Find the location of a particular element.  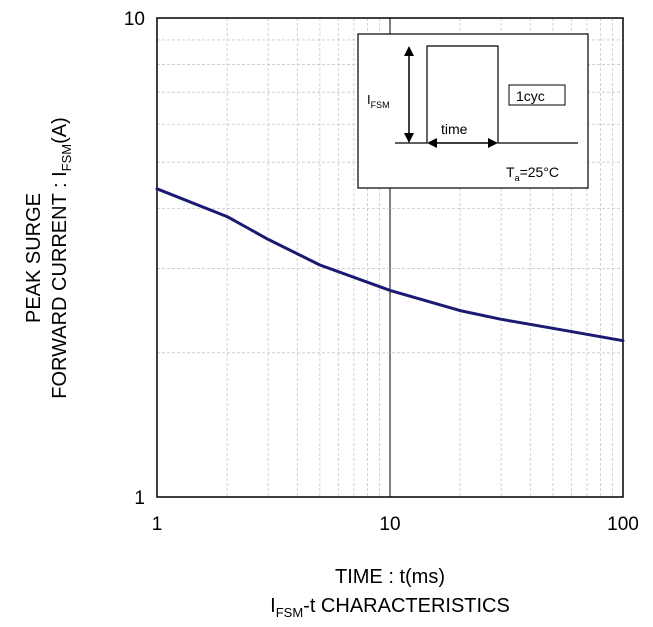

inset-diagram: IFSM time 1cyc Ta=25°C is located at coordinates (473, 111).